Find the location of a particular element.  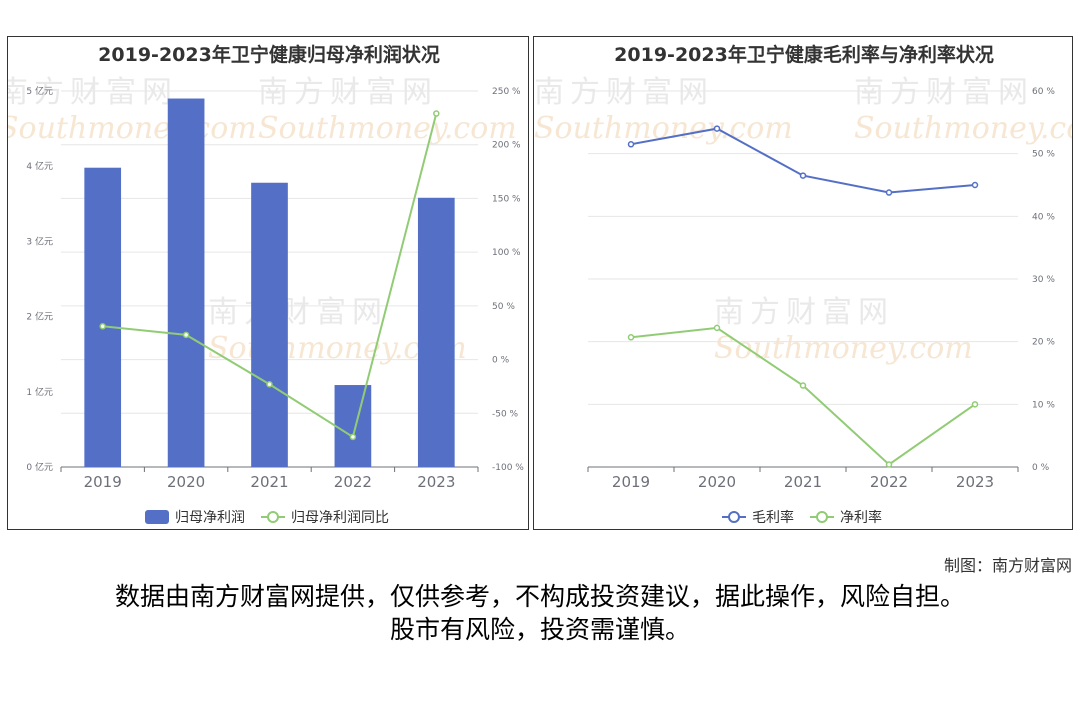

disclaimer-line-1: 数据由南方财富网提供，仅供参考，不构成投资建议，据此操作，风险自担。 is located at coordinates (539, 596).